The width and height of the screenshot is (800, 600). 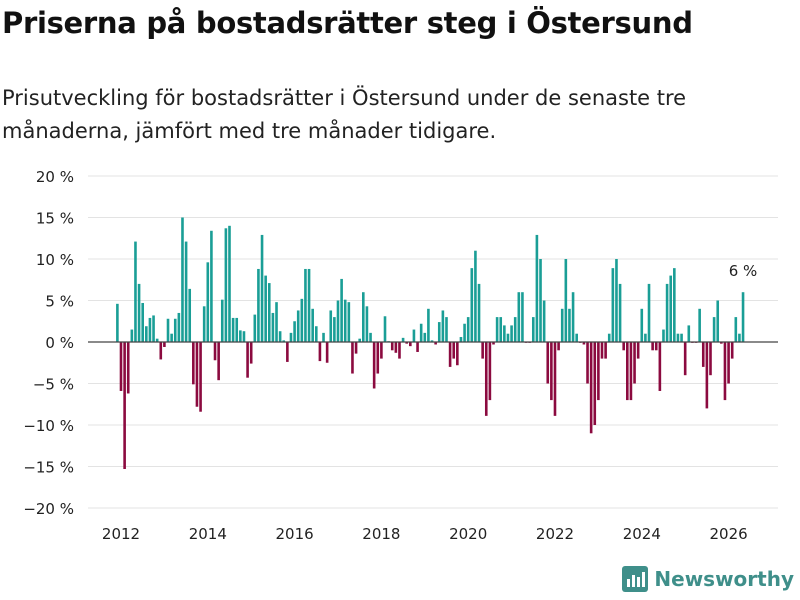 What do you see at coordinates (635, 579) in the screenshot?
I see `newsworthy-logo-icon` at bounding box center [635, 579].